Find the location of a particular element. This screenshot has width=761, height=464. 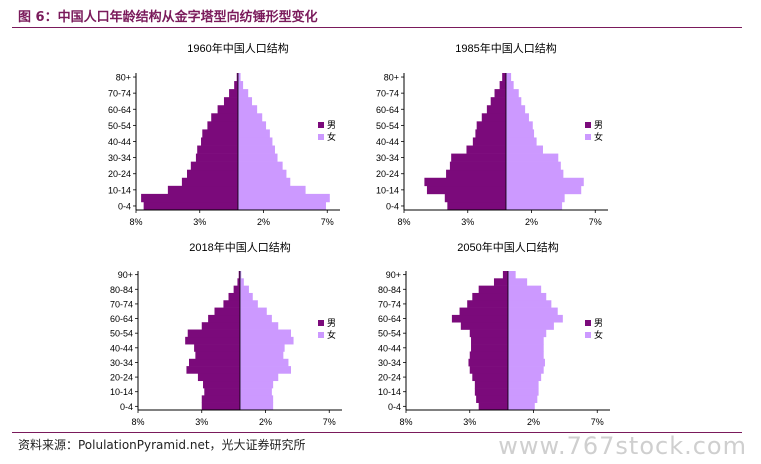

footer-rule is located at coordinates (377, 432).